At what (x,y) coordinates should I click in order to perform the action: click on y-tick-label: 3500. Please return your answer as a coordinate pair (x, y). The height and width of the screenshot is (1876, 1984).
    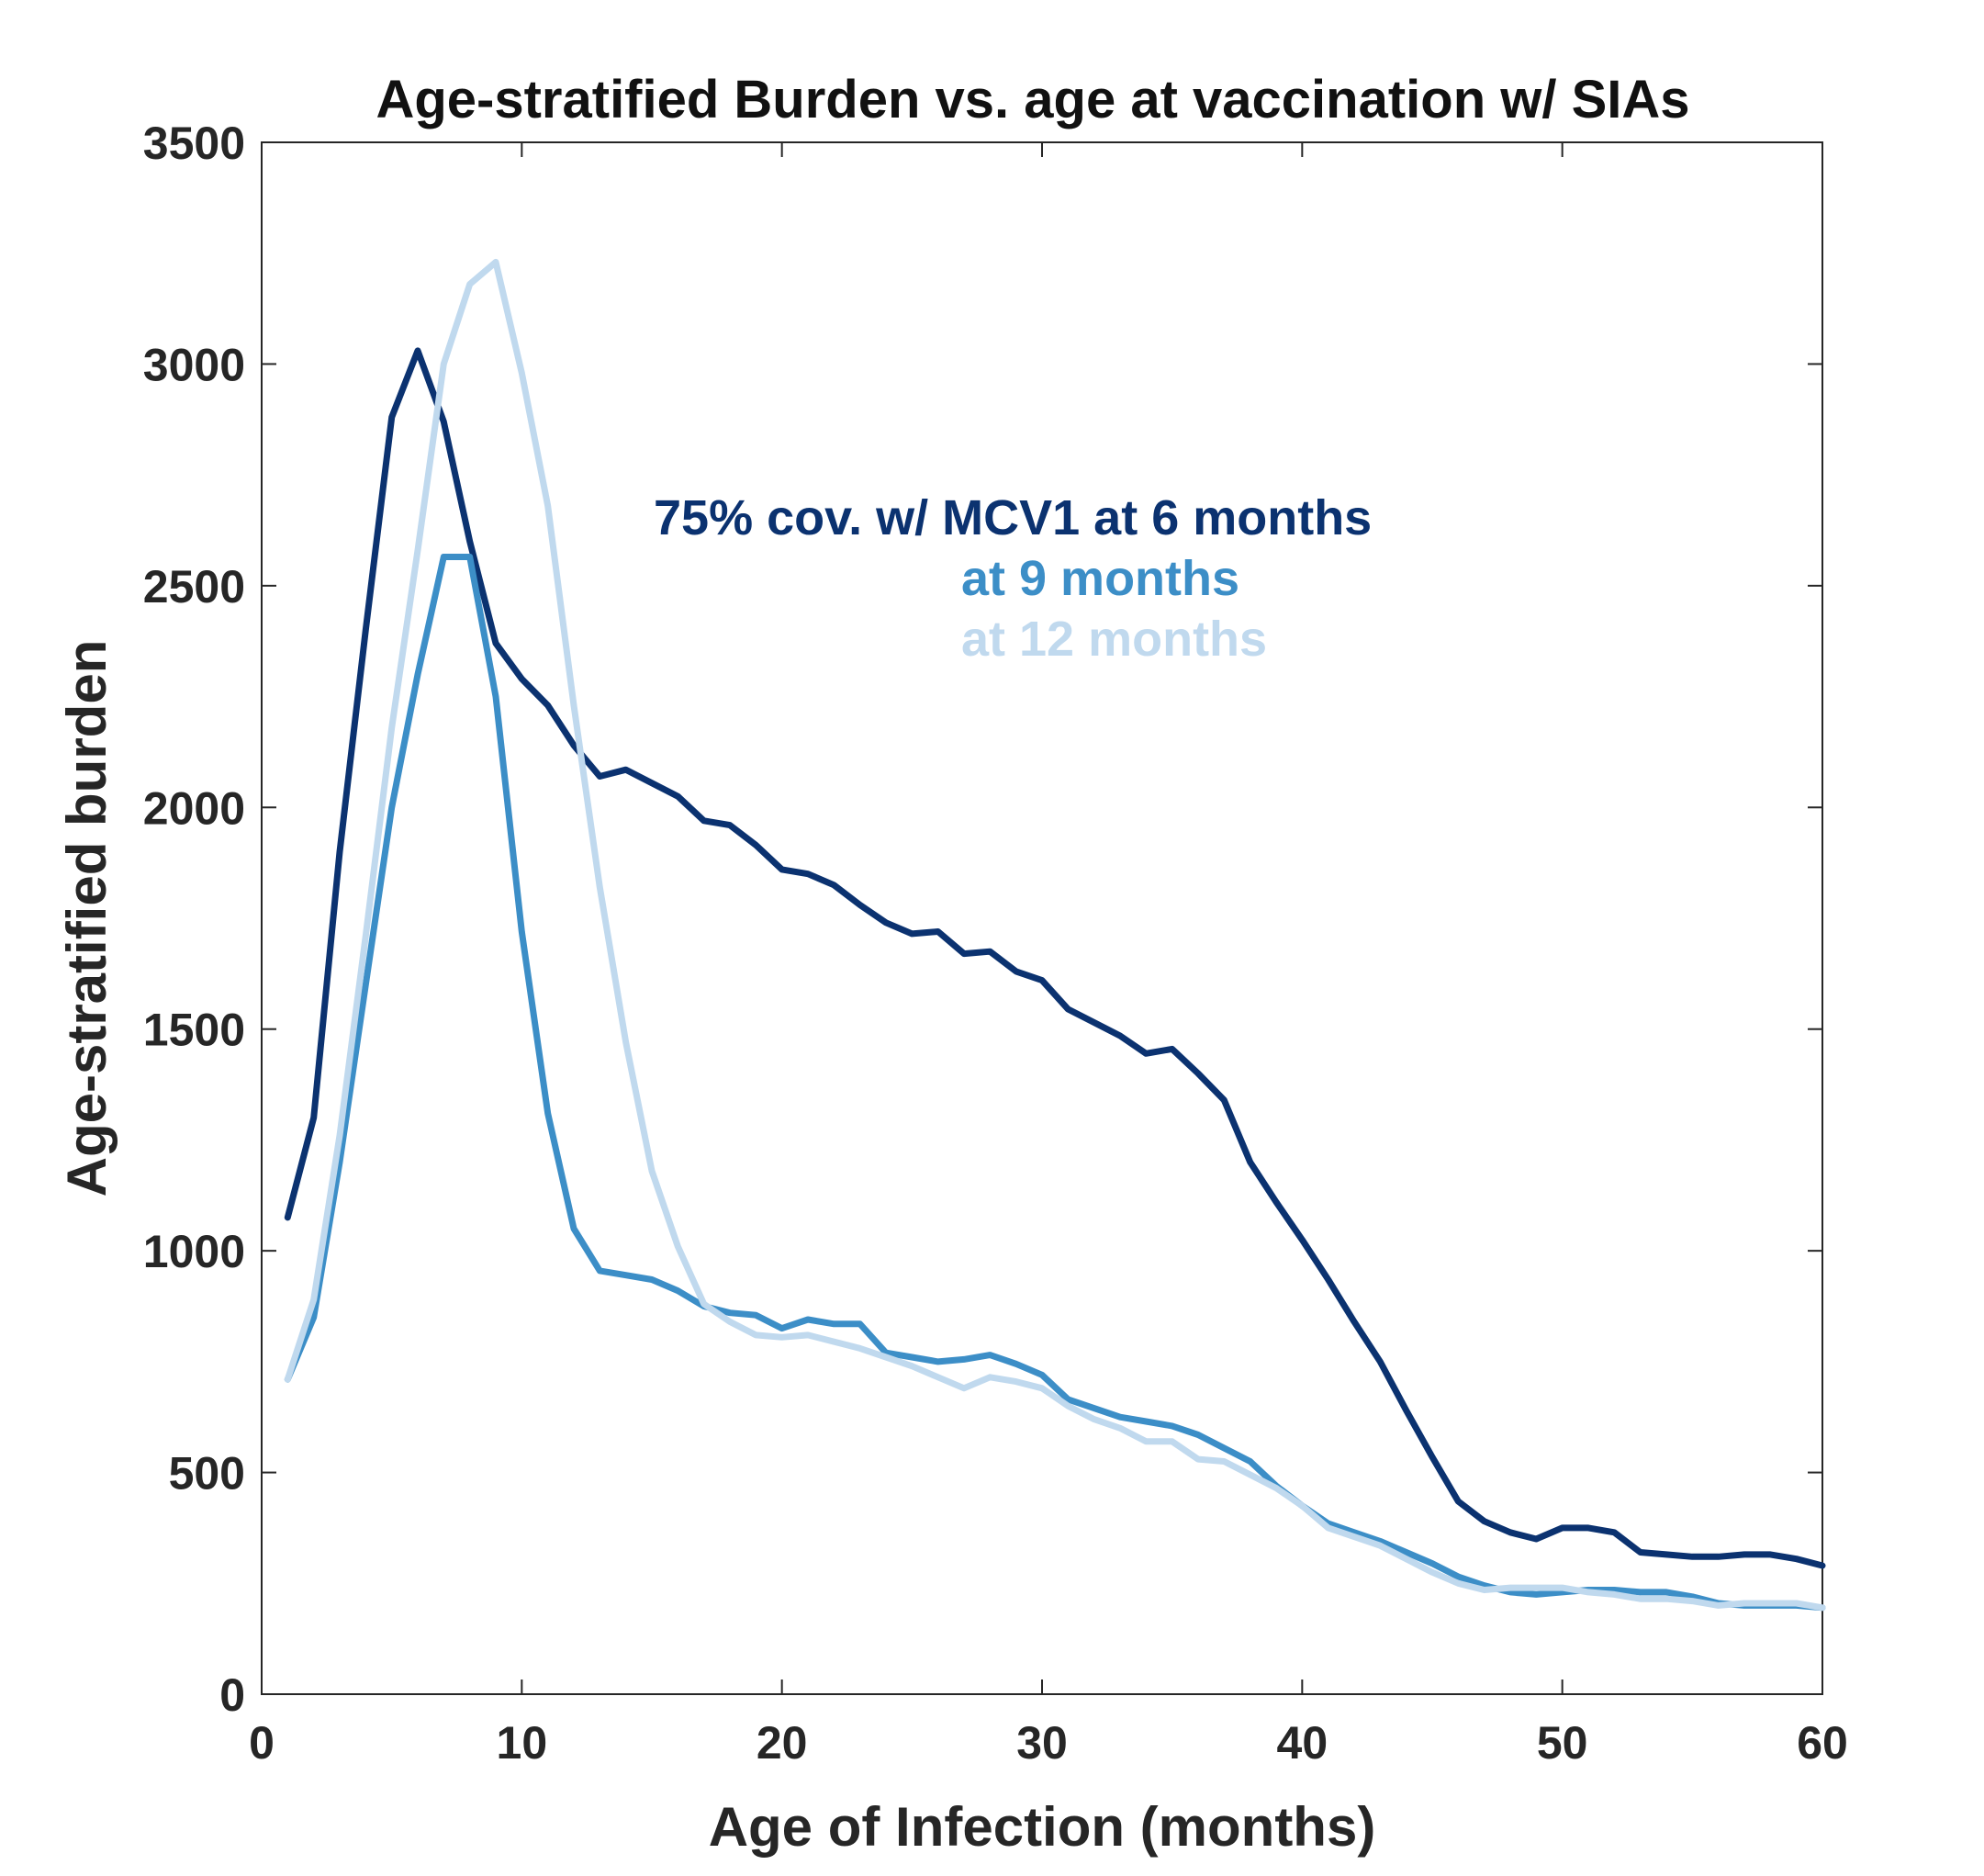
    Looking at the image, I should click on (194, 143).